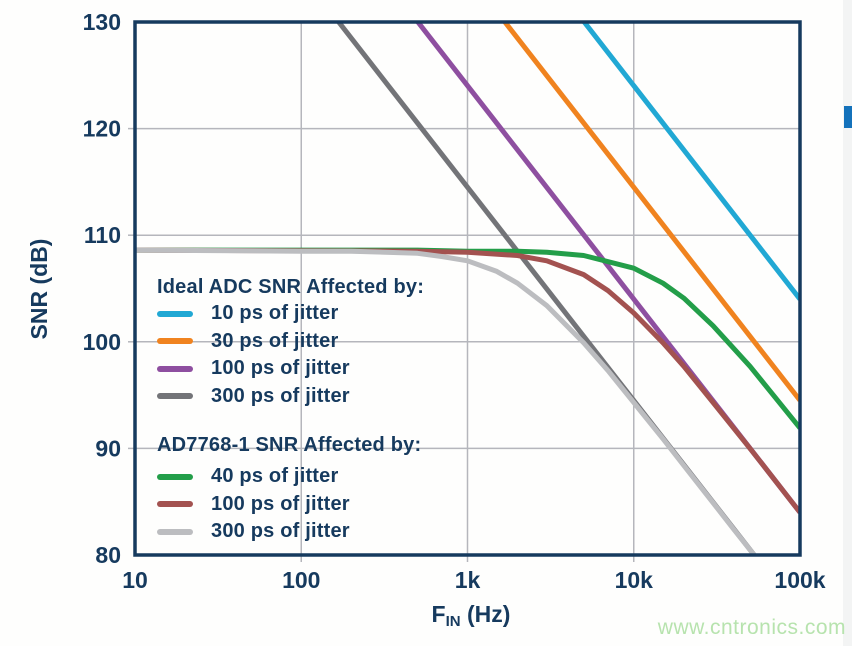  What do you see at coordinates (175, 531) in the screenshot?
I see `legend-swatch-ad7768_300ps` at bounding box center [175, 531].